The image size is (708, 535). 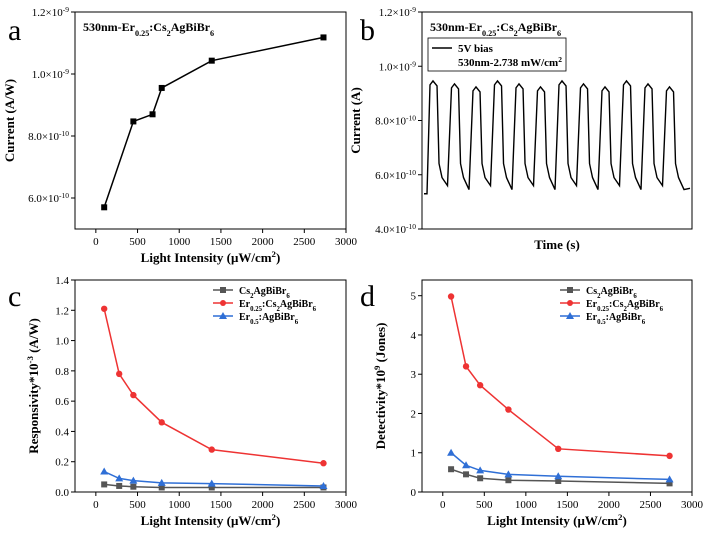 I want to click on y-tick-label: 1.0, so click(x=62, y=342).